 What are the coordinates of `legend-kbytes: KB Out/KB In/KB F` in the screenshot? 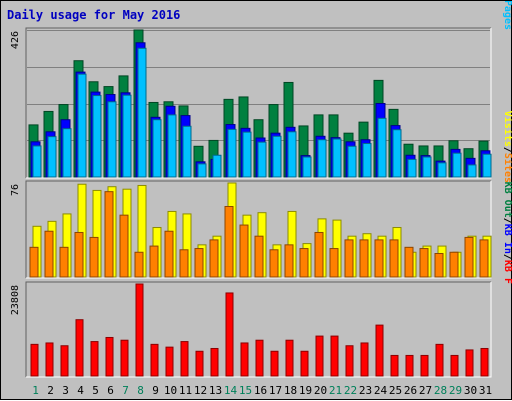 It's located at (507, 233).